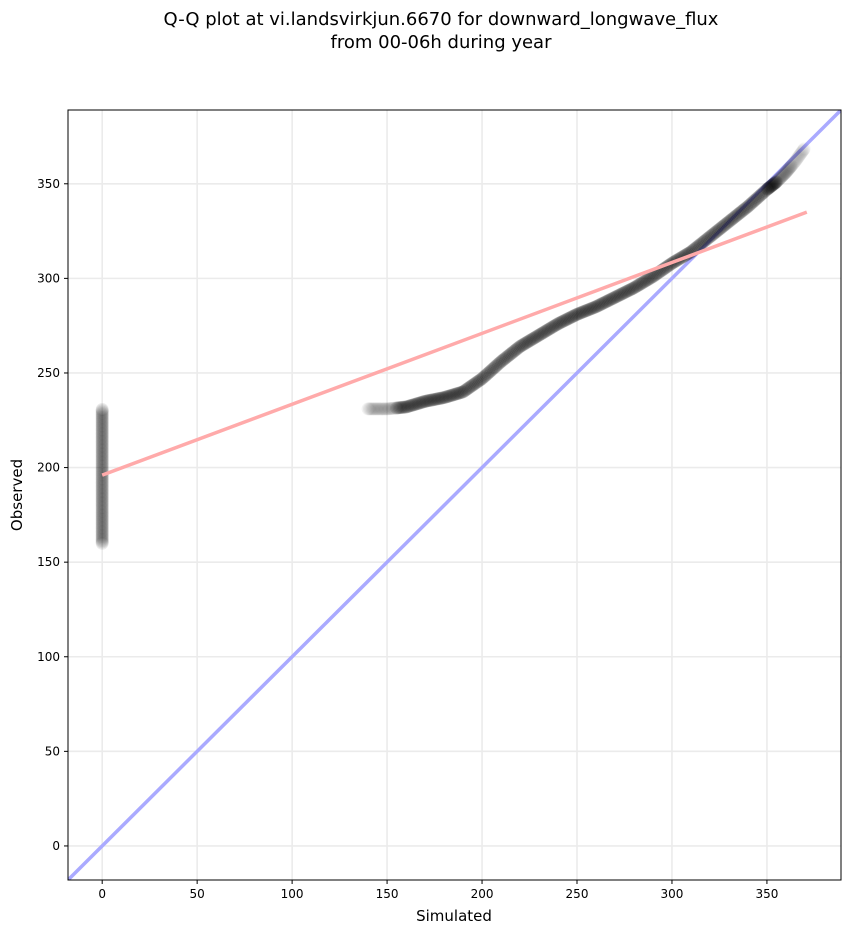 The height and width of the screenshot is (934, 851). What do you see at coordinates (766, 894) in the screenshot?
I see `x-tick-label: 350` at bounding box center [766, 894].